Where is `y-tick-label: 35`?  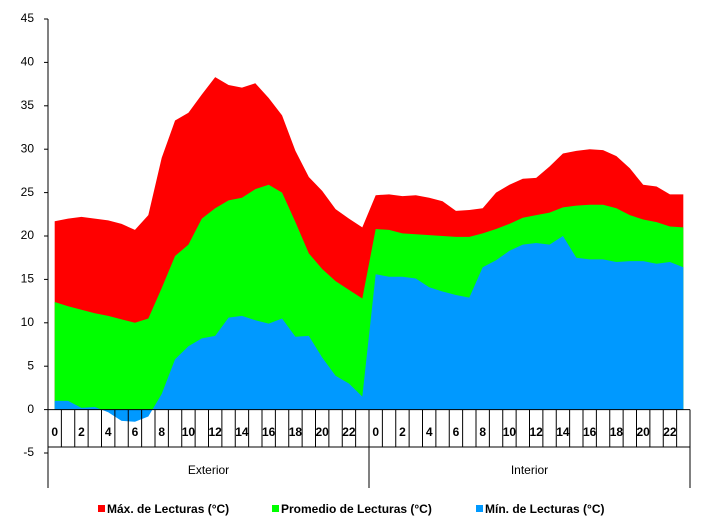
y-tick-label: 35 is located at coordinates (28, 105).